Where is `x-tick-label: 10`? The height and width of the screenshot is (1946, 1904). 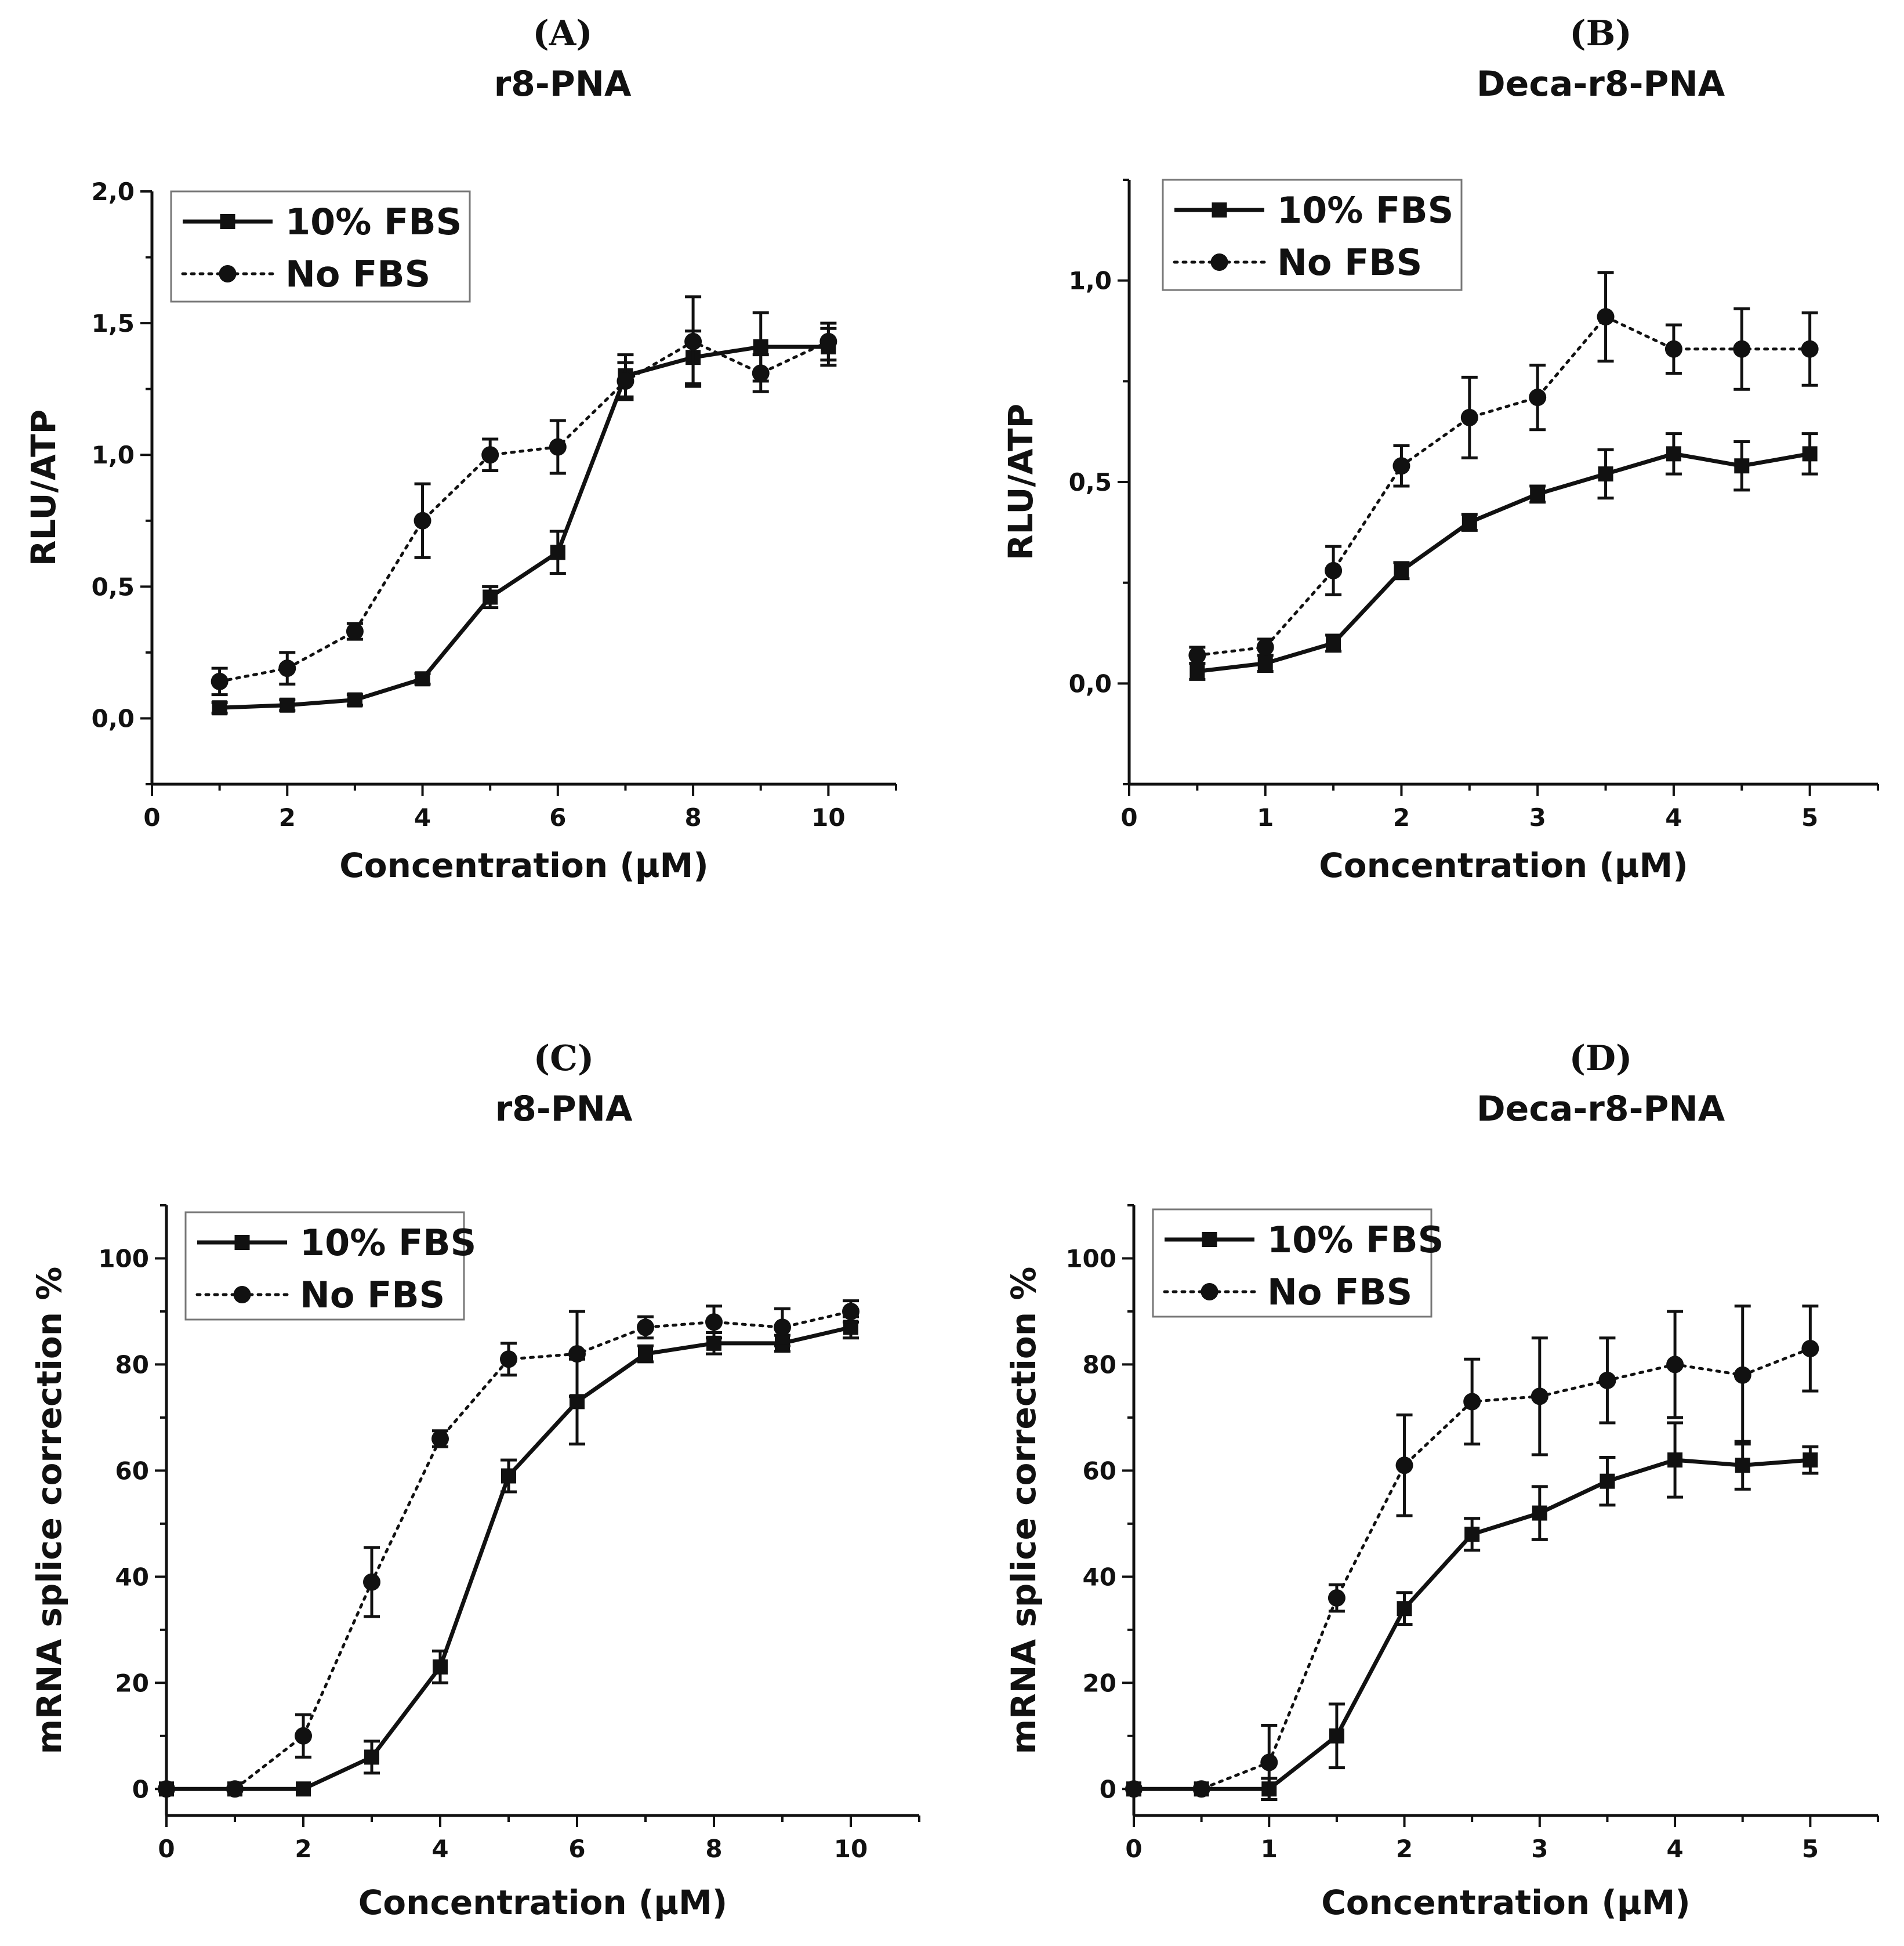 x-tick-label: 10 is located at coordinates (851, 1849).